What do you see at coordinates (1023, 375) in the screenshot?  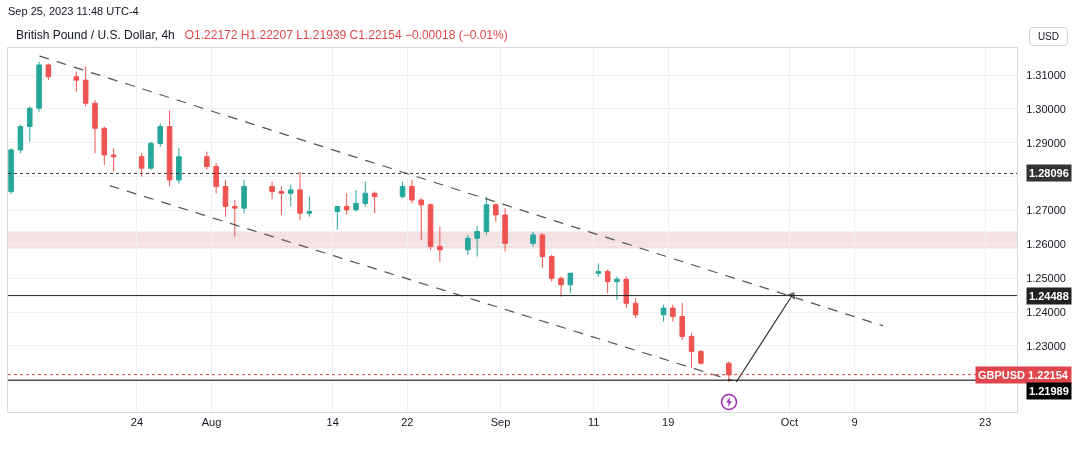 I see `ref-line-label: GBPUSD 1.22154` at bounding box center [1023, 375].